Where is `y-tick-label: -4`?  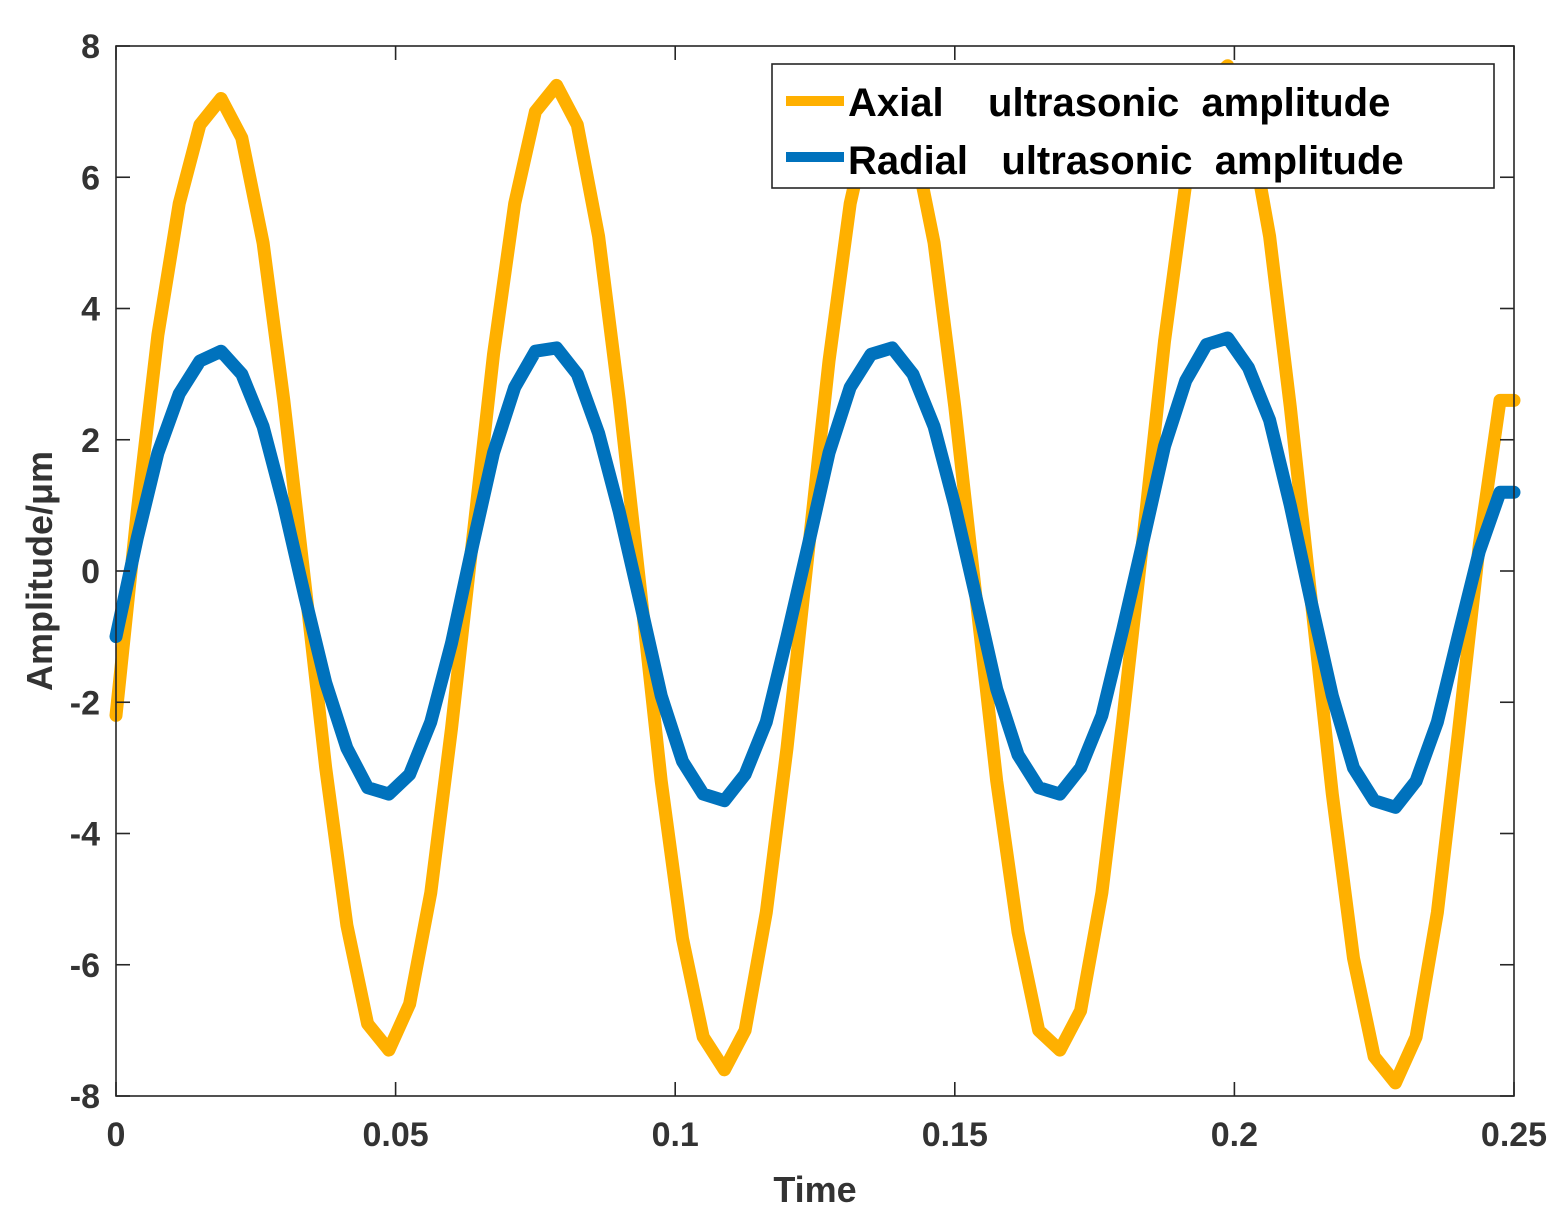
y-tick-label: -4 is located at coordinates (85, 835).